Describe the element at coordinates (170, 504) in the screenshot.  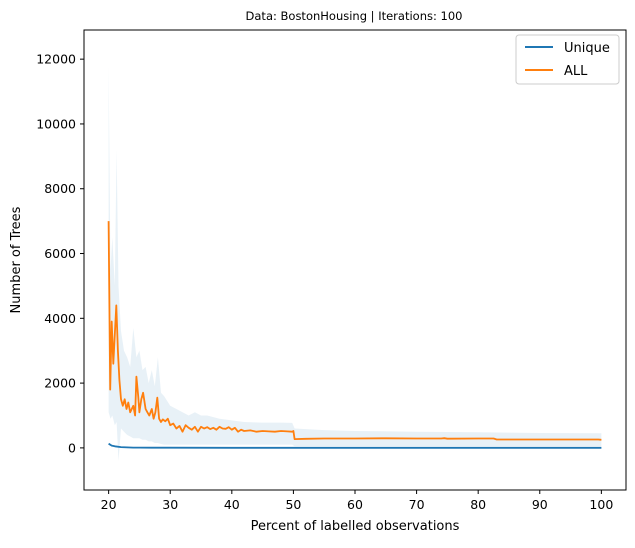
I see `x-tick-label: 30` at that location.